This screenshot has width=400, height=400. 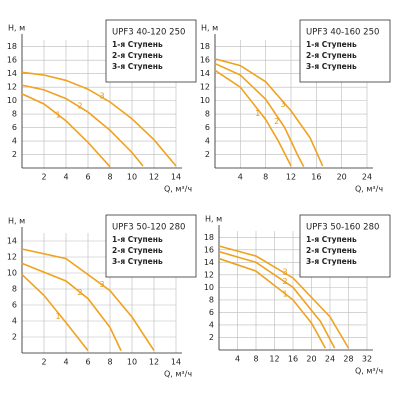 What do you see at coordinates (348, 359) in the screenshot?
I see `x-tick-label: 28` at bounding box center [348, 359].